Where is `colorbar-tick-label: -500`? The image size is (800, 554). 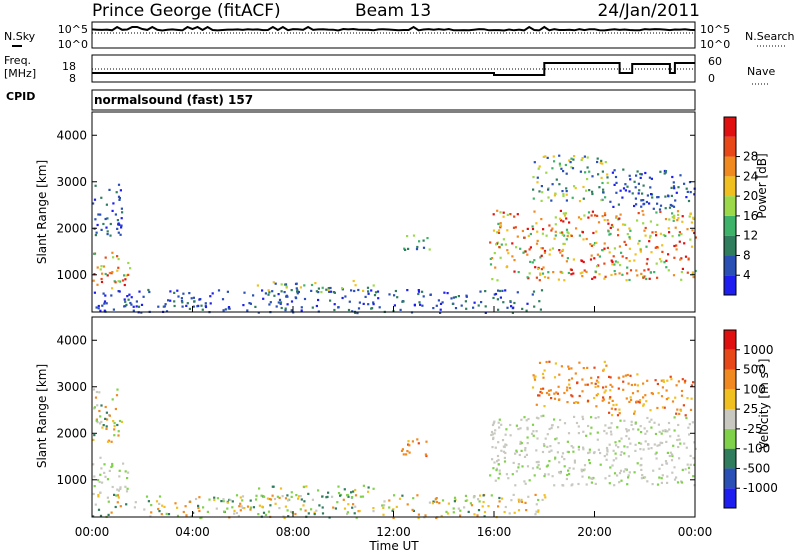 colorbar-tick-label: -500 is located at coordinates (756, 468).